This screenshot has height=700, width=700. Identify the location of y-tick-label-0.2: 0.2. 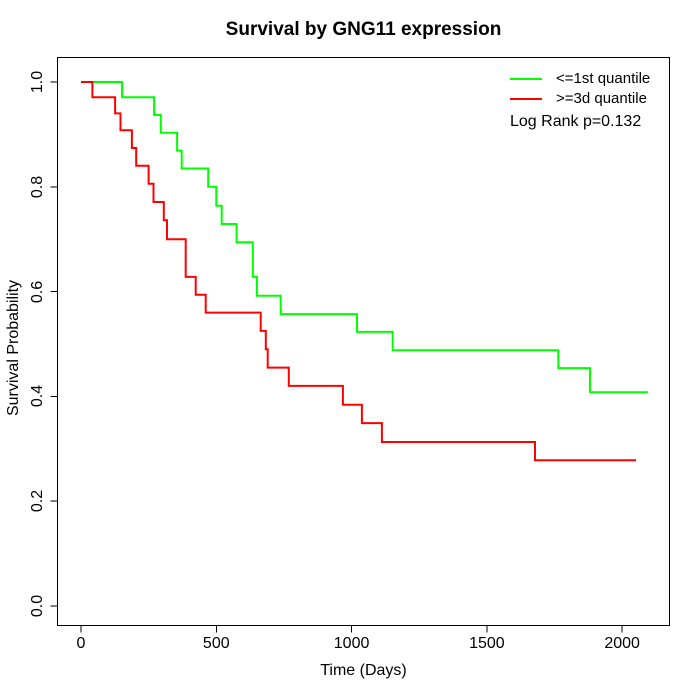
(37, 501).